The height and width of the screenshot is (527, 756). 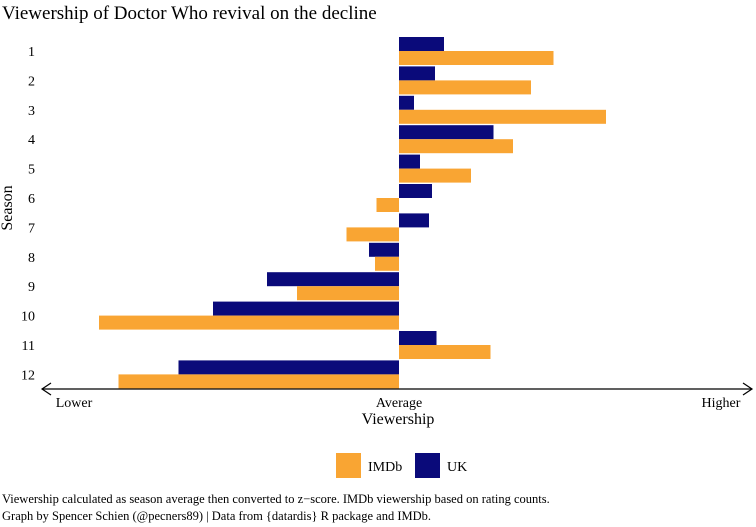 What do you see at coordinates (31, 81) in the screenshot?
I see `y-tick-label: 2` at bounding box center [31, 81].